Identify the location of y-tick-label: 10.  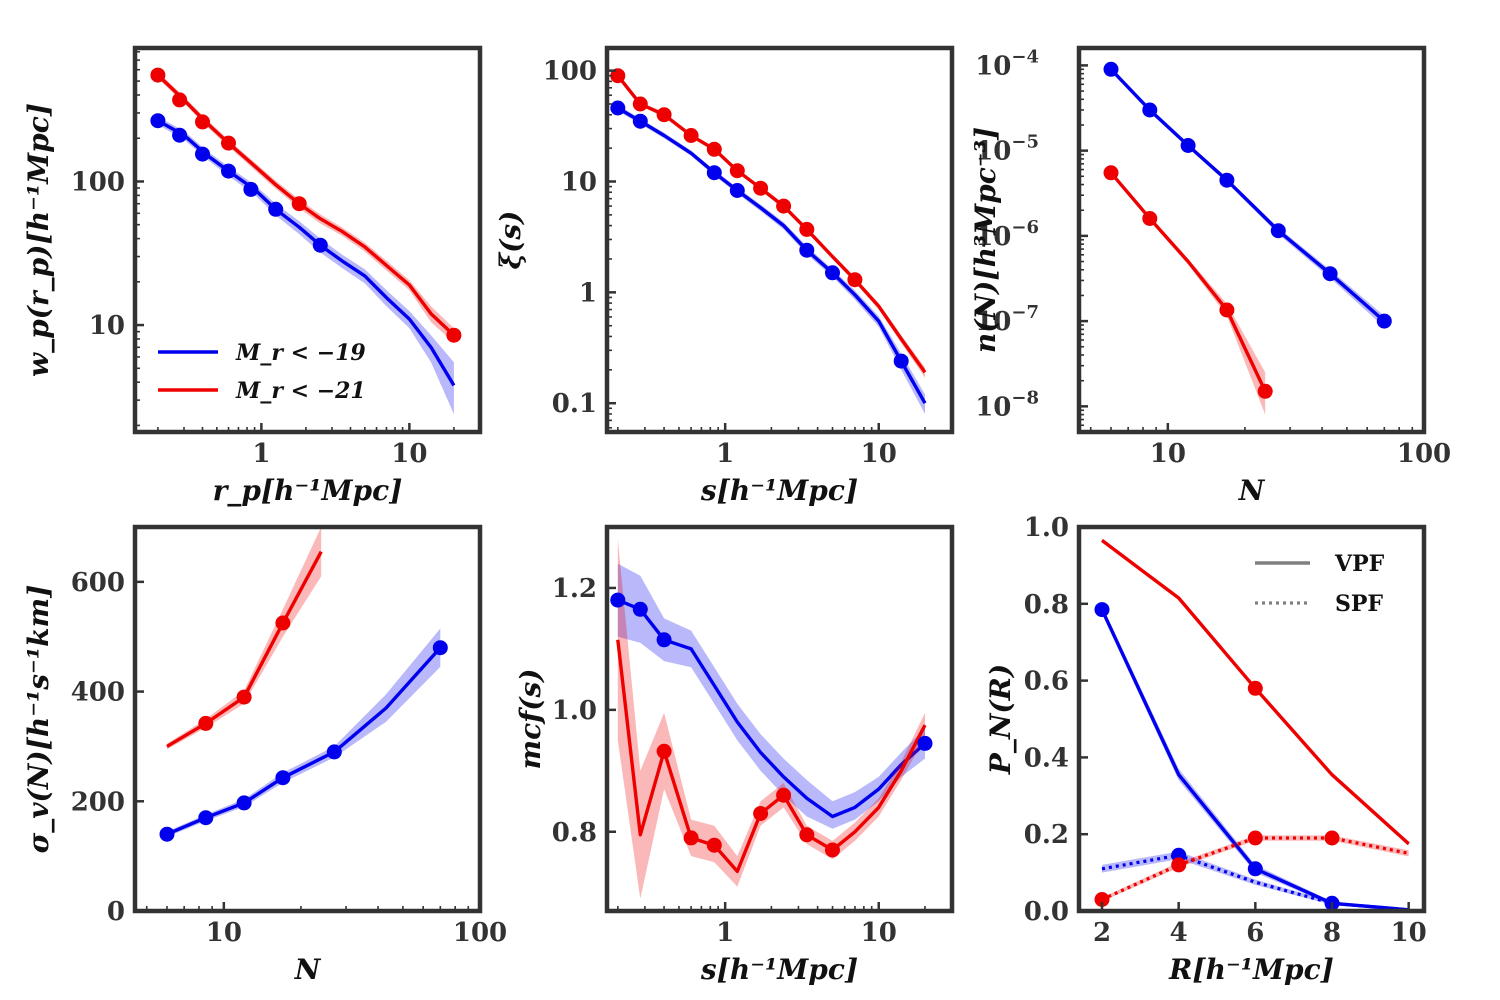
(107, 326).